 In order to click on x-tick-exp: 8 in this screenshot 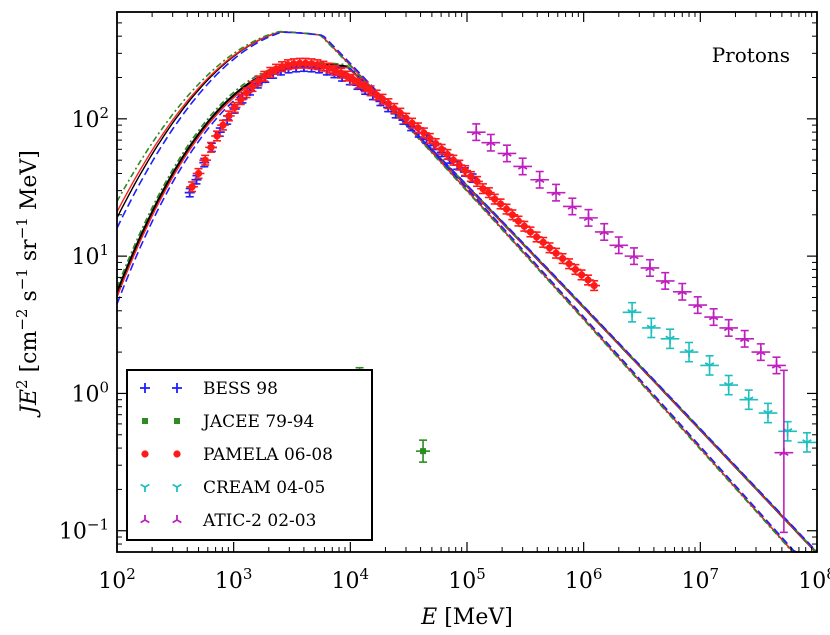, I will do `click(828, 574)`.